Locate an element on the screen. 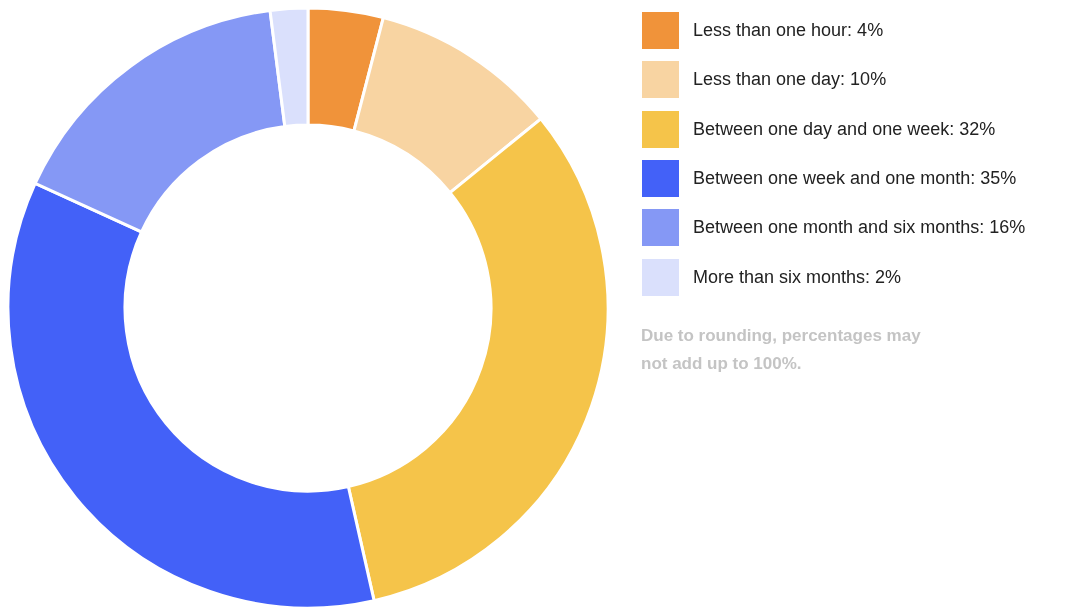  legend-label: Between one day and one week: 32% is located at coordinates (844, 129).